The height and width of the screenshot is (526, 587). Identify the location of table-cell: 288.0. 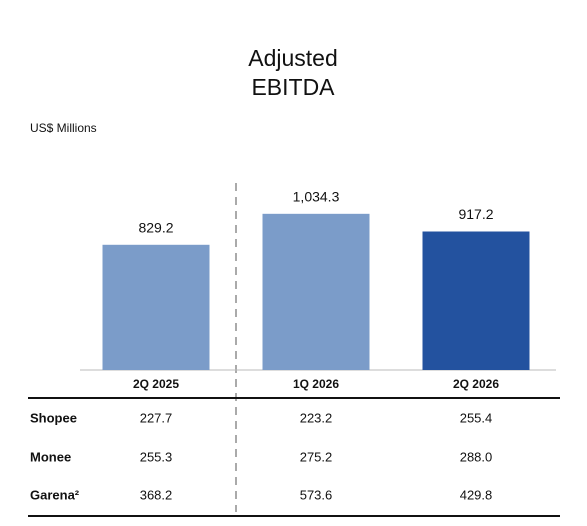
(476, 456).